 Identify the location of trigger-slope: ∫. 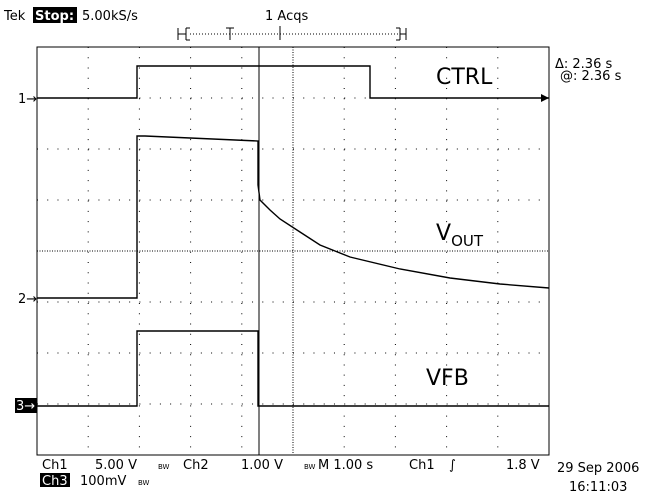
(452, 465).